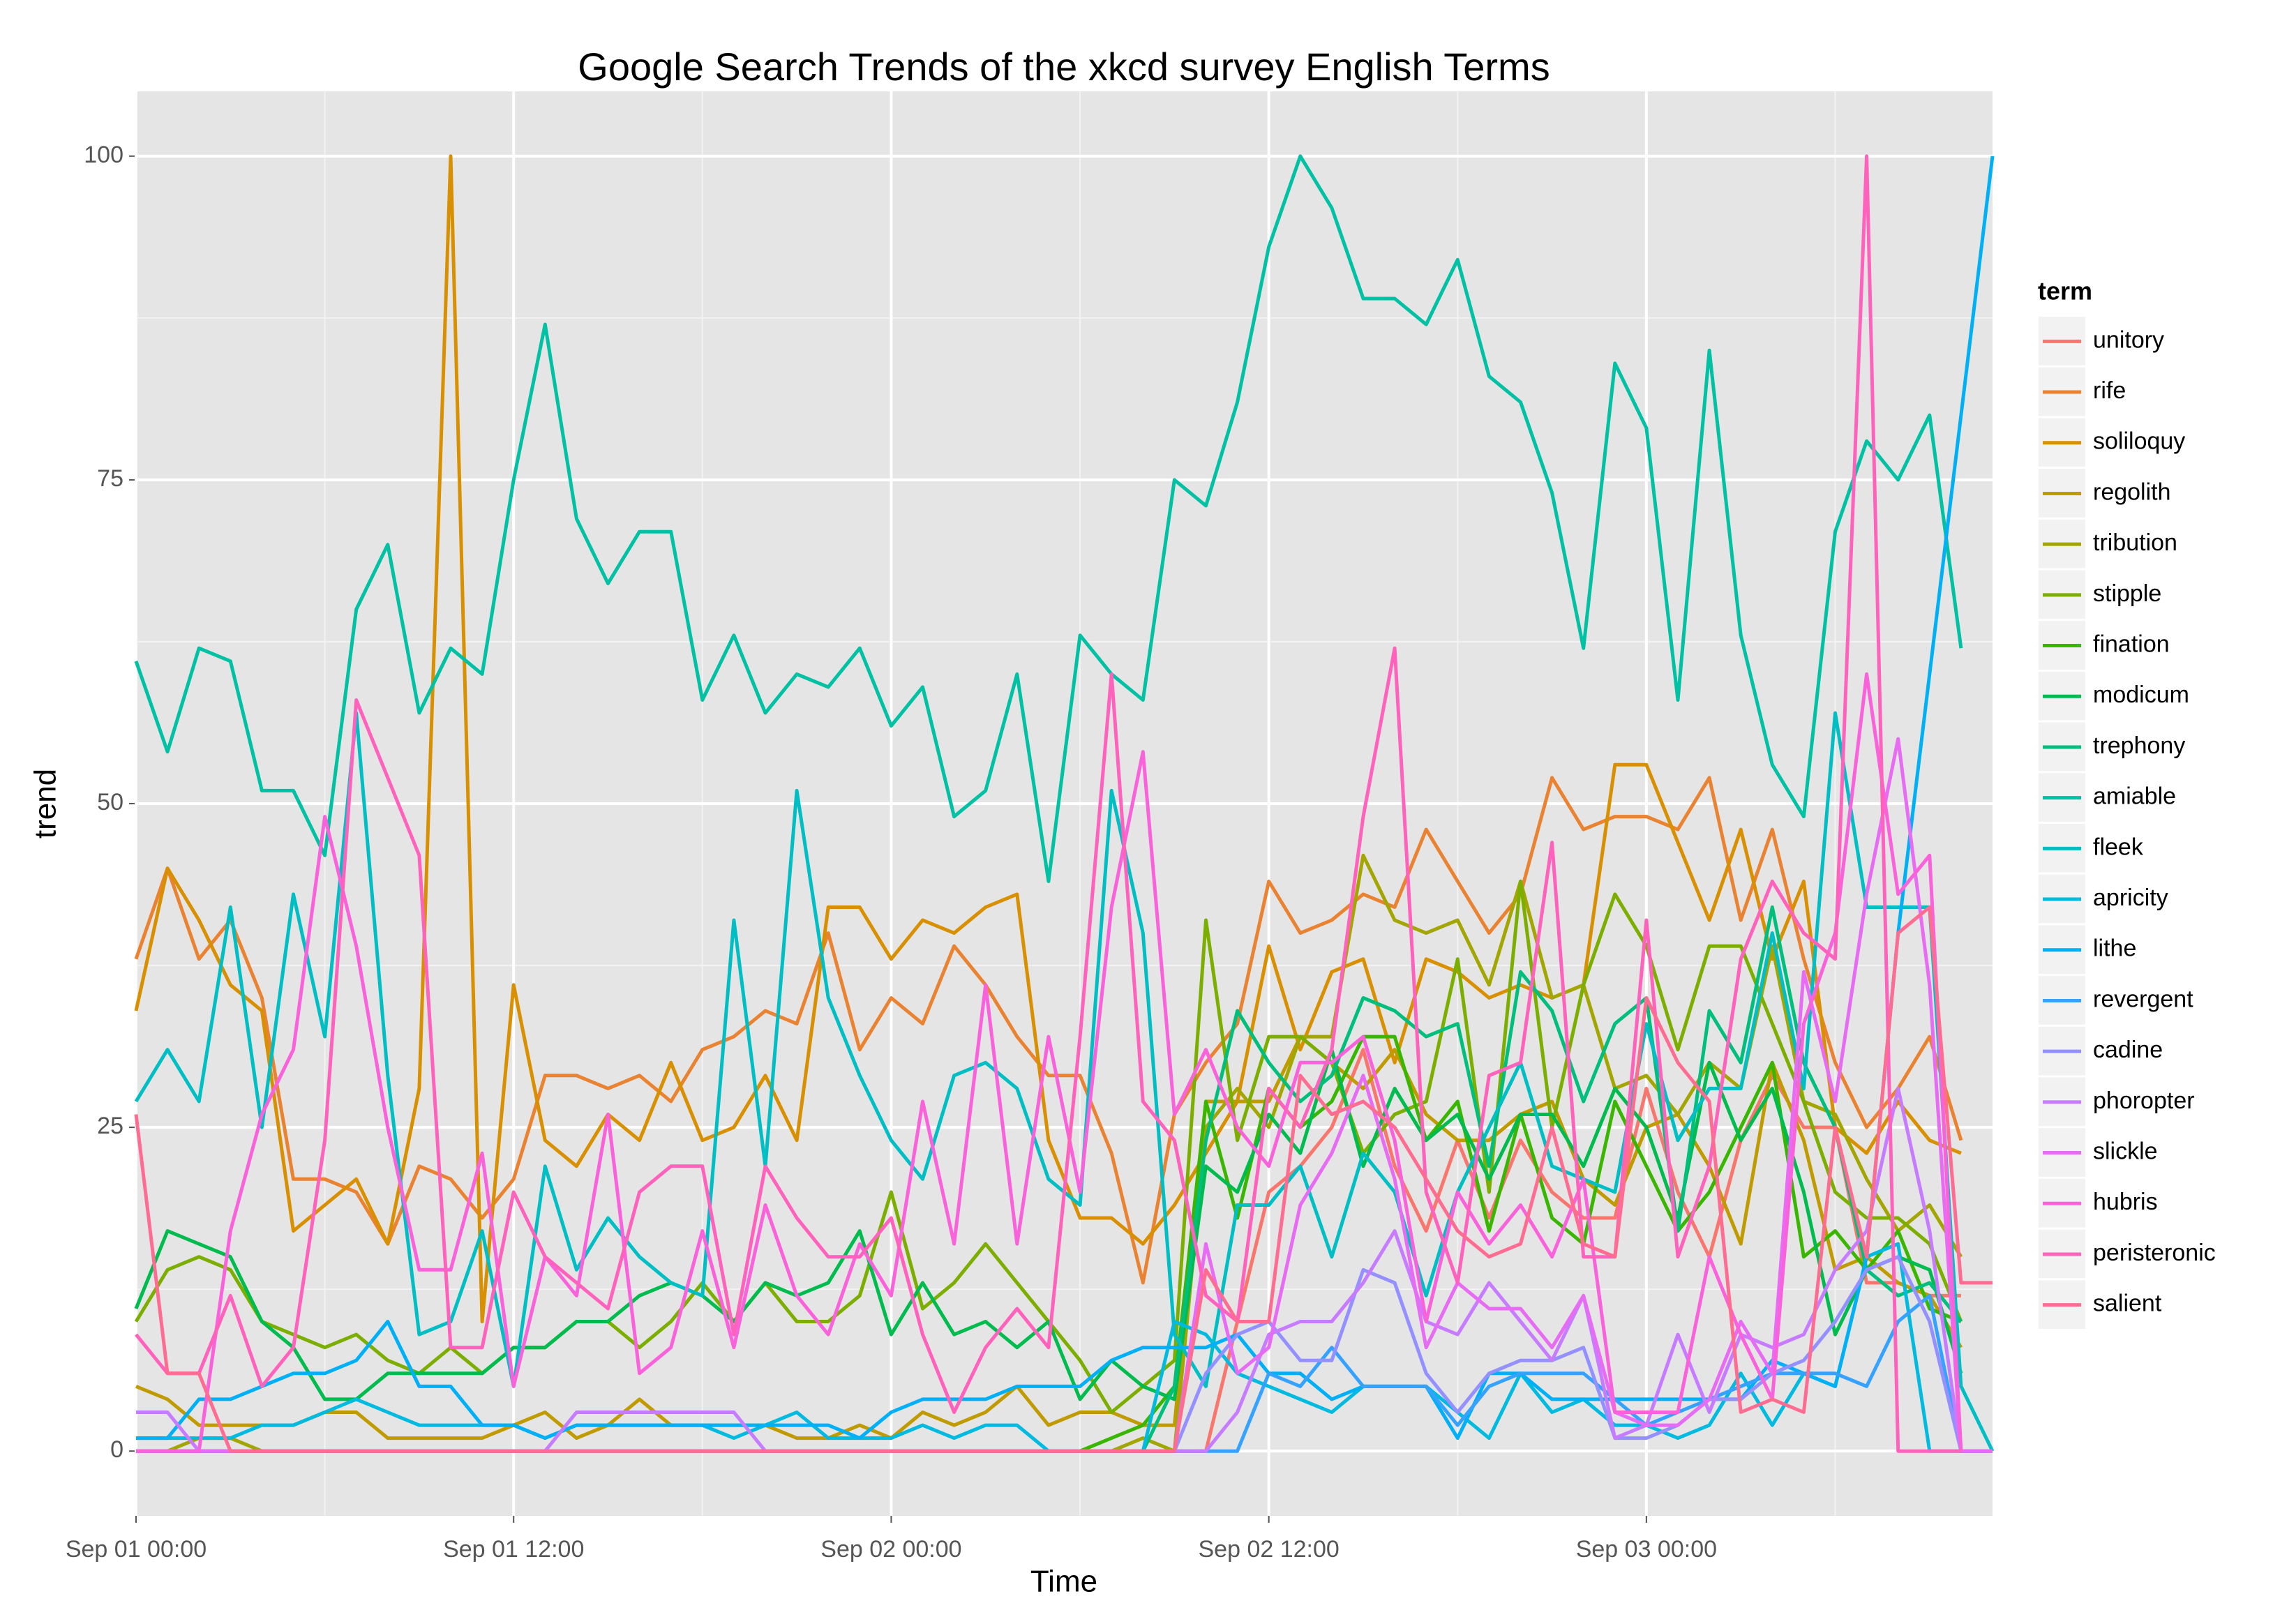  I want to click on y-tick-label: 75, so click(110, 478).